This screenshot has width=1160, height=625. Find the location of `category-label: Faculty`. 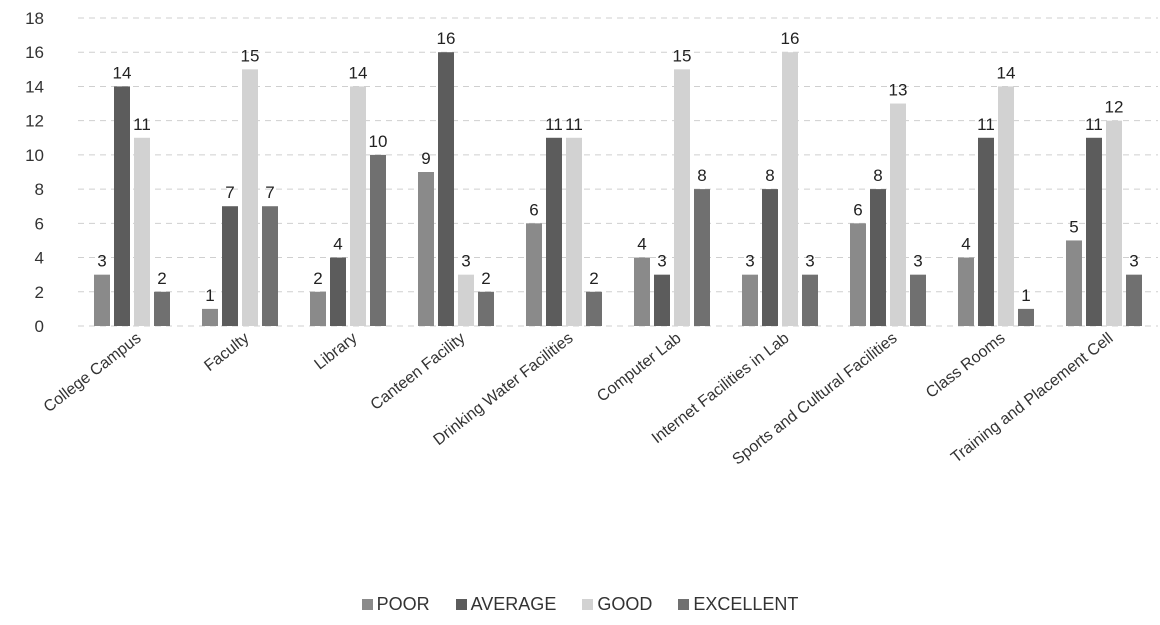

category-label: Faculty is located at coordinates (226, 352).